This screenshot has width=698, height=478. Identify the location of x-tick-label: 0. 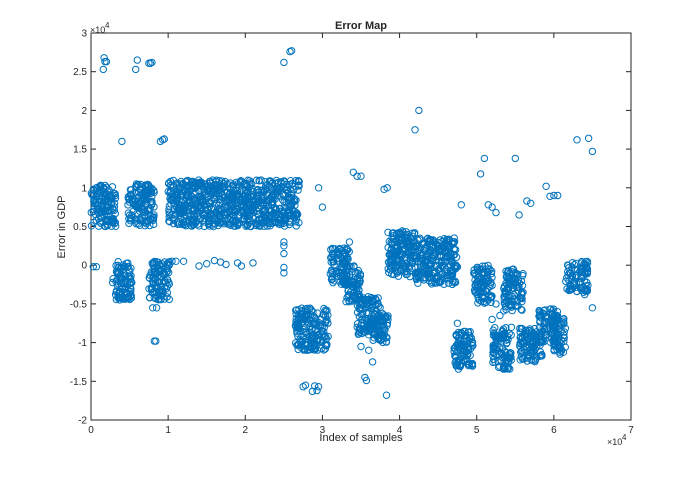
(91, 430).